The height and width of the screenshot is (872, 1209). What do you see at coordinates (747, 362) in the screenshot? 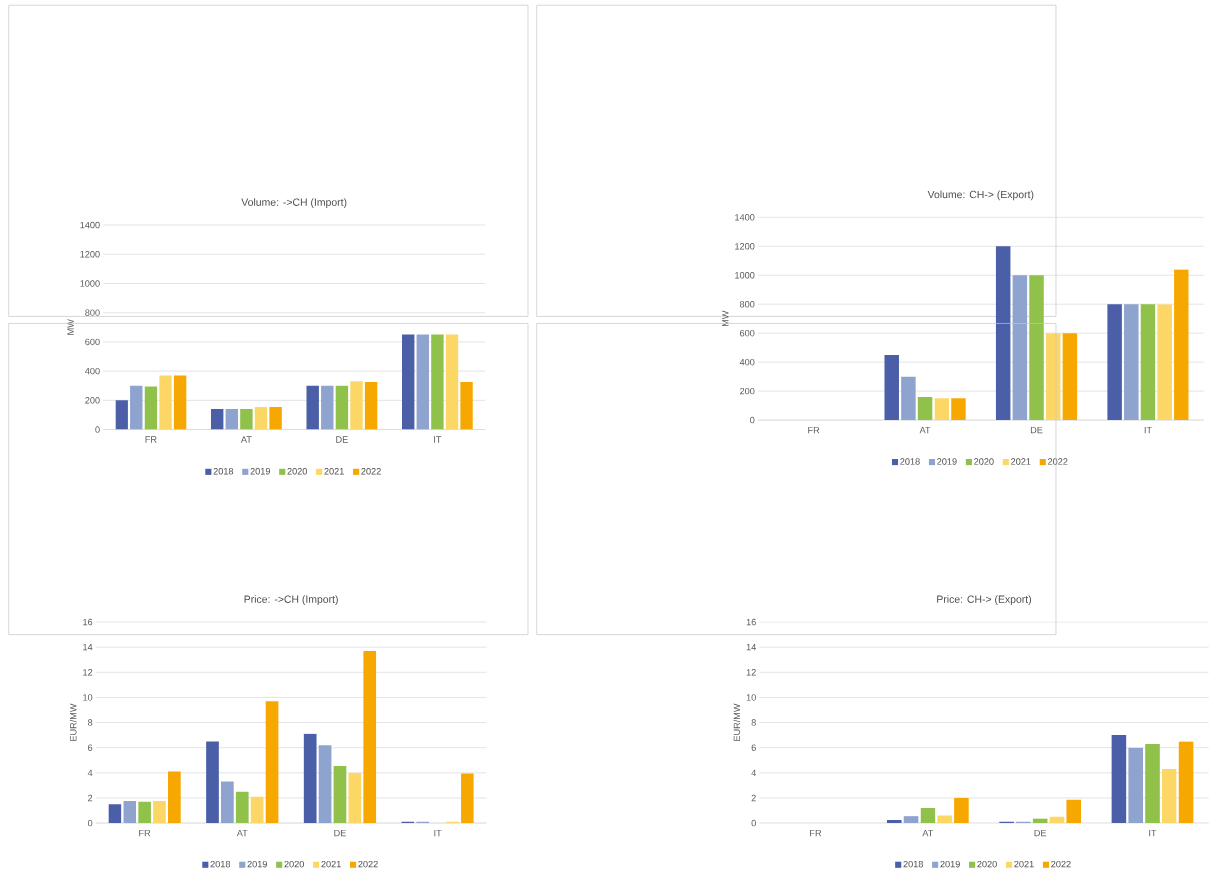
I see `y-tick-label: 400` at bounding box center [747, 362].